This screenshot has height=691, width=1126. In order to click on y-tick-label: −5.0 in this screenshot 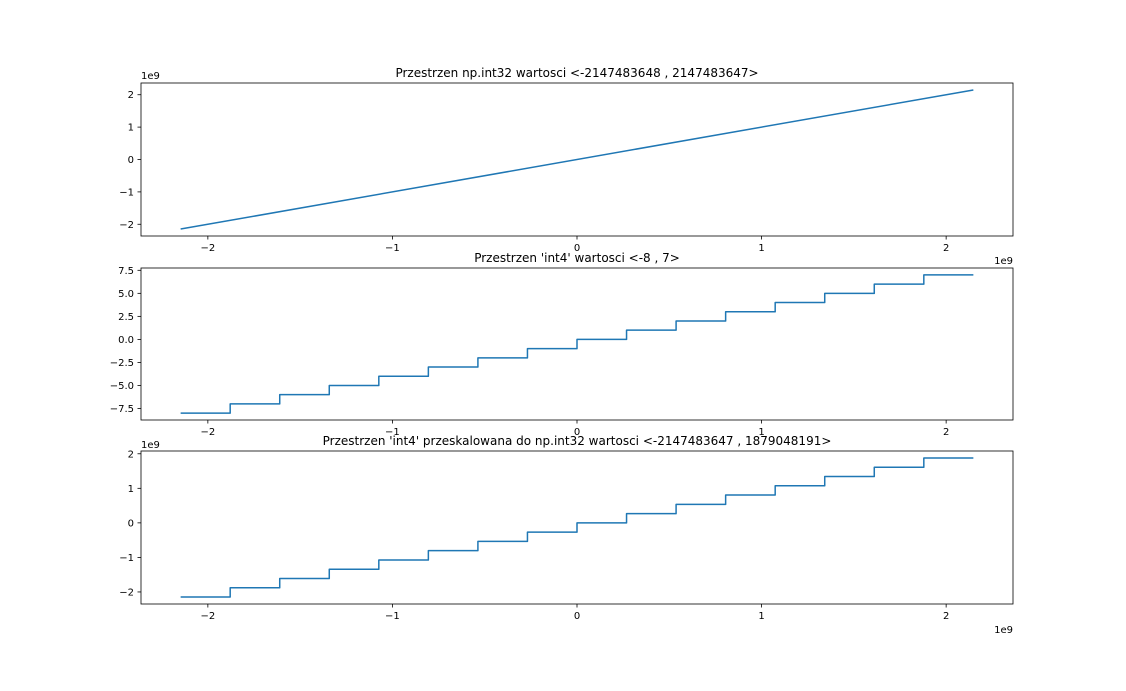, I will do `click(122, 386)`.